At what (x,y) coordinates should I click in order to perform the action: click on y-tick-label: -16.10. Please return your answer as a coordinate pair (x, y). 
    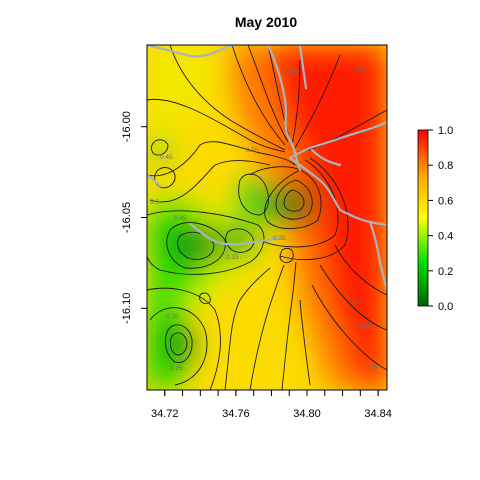
    Looking at the image, I should click on (127, 308).